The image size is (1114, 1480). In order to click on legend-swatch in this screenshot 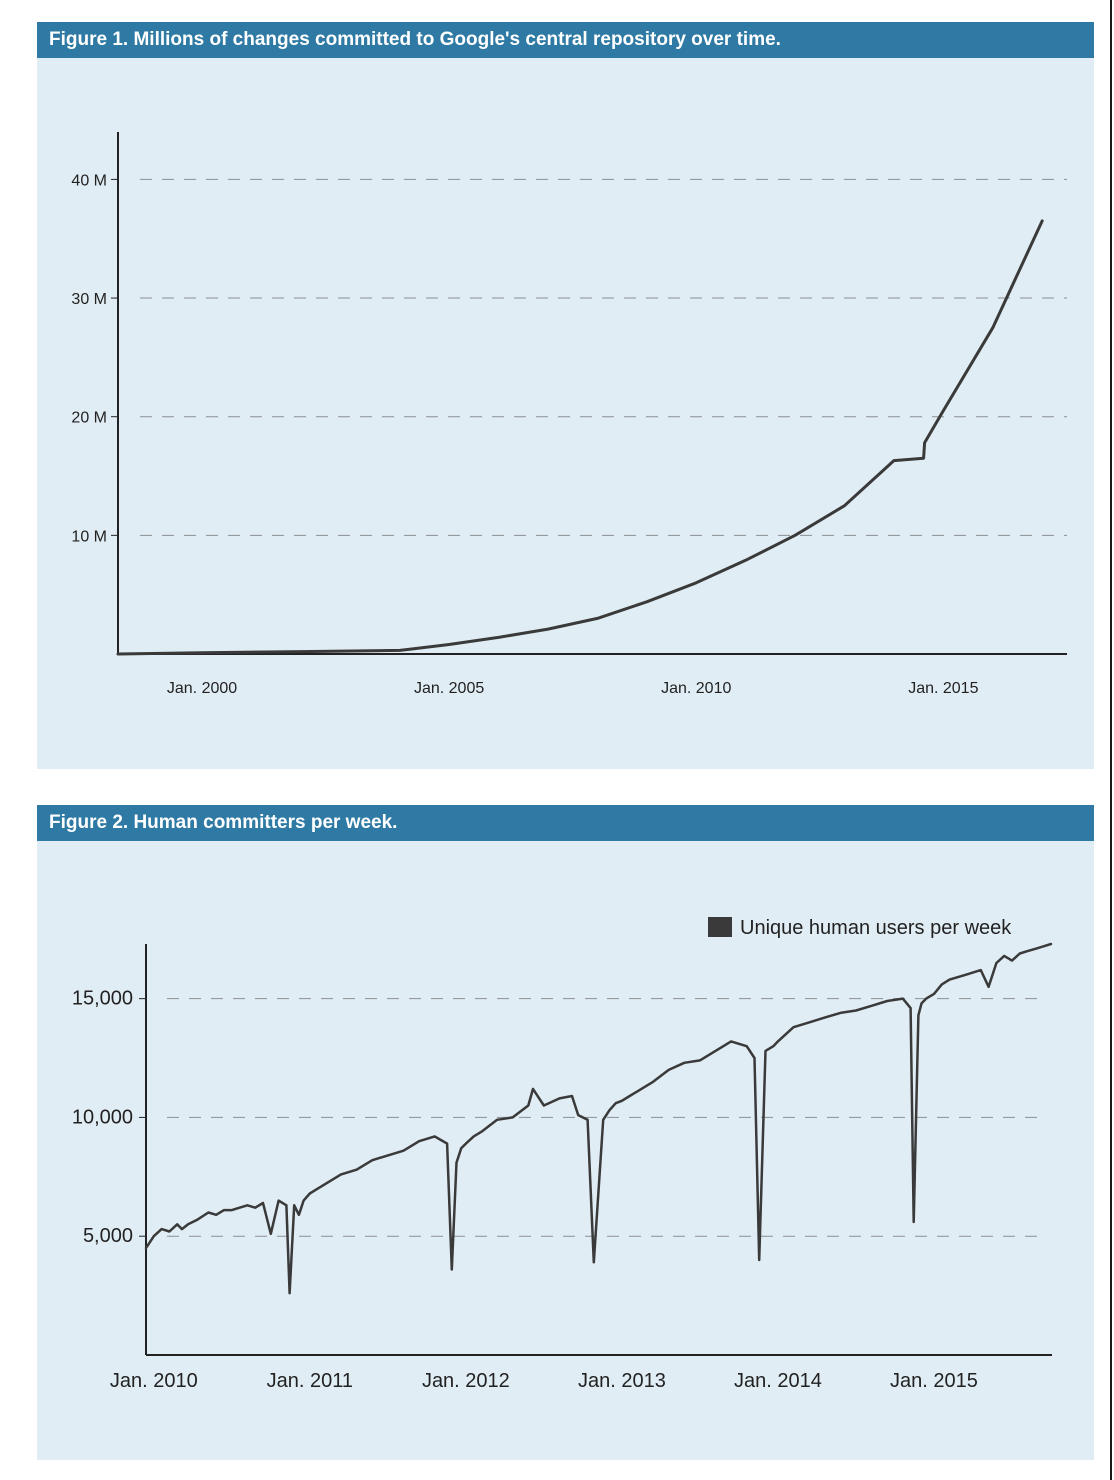, I will do `click(720, 927)`.